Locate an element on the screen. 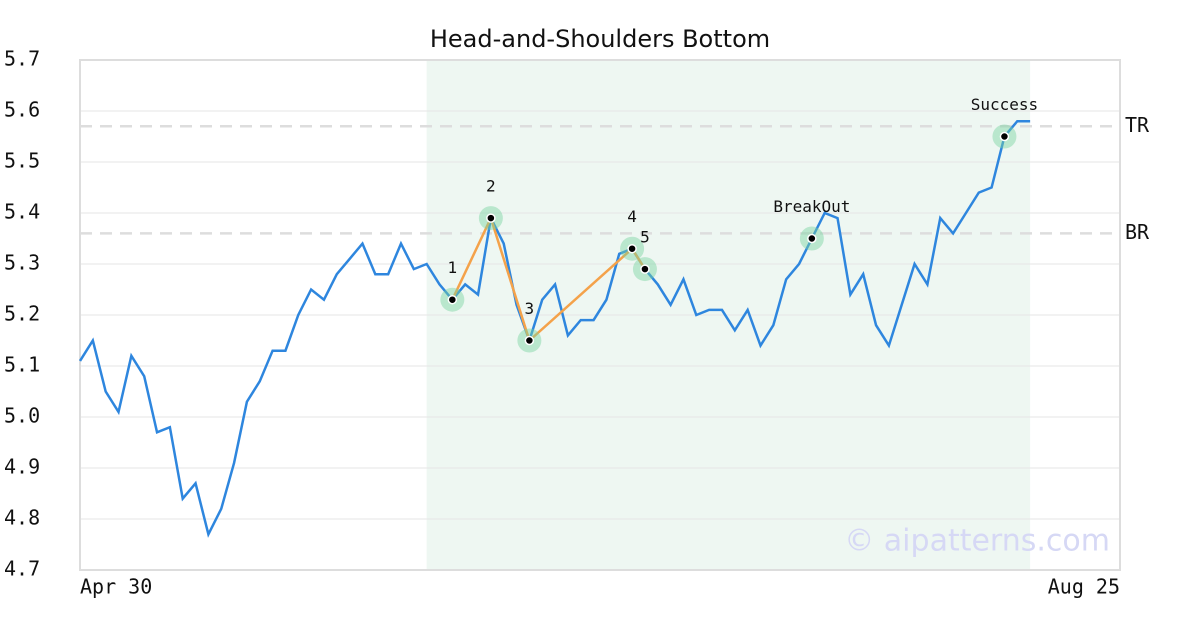 Image resolution: width=1200 pixels, height=630 pixels. marker-label: 1 is located at coordinates (453, 267).